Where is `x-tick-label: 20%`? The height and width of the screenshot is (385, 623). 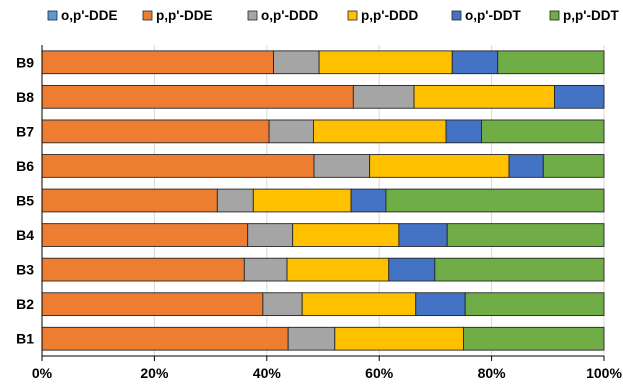 x-tick-label: 20% is located at coordinates (154, 373).